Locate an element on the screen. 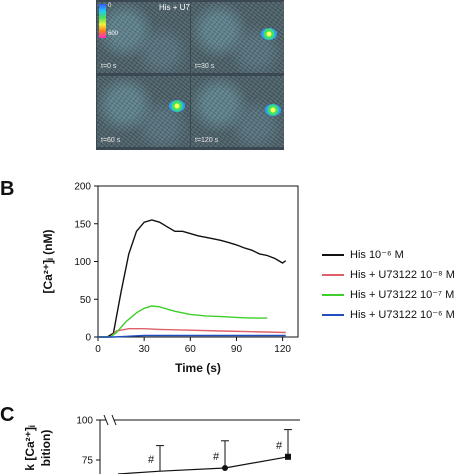 The height and width of the screenshot is (474, 474). x-tick-label-3: 90 is located at coordinates (237, 349).